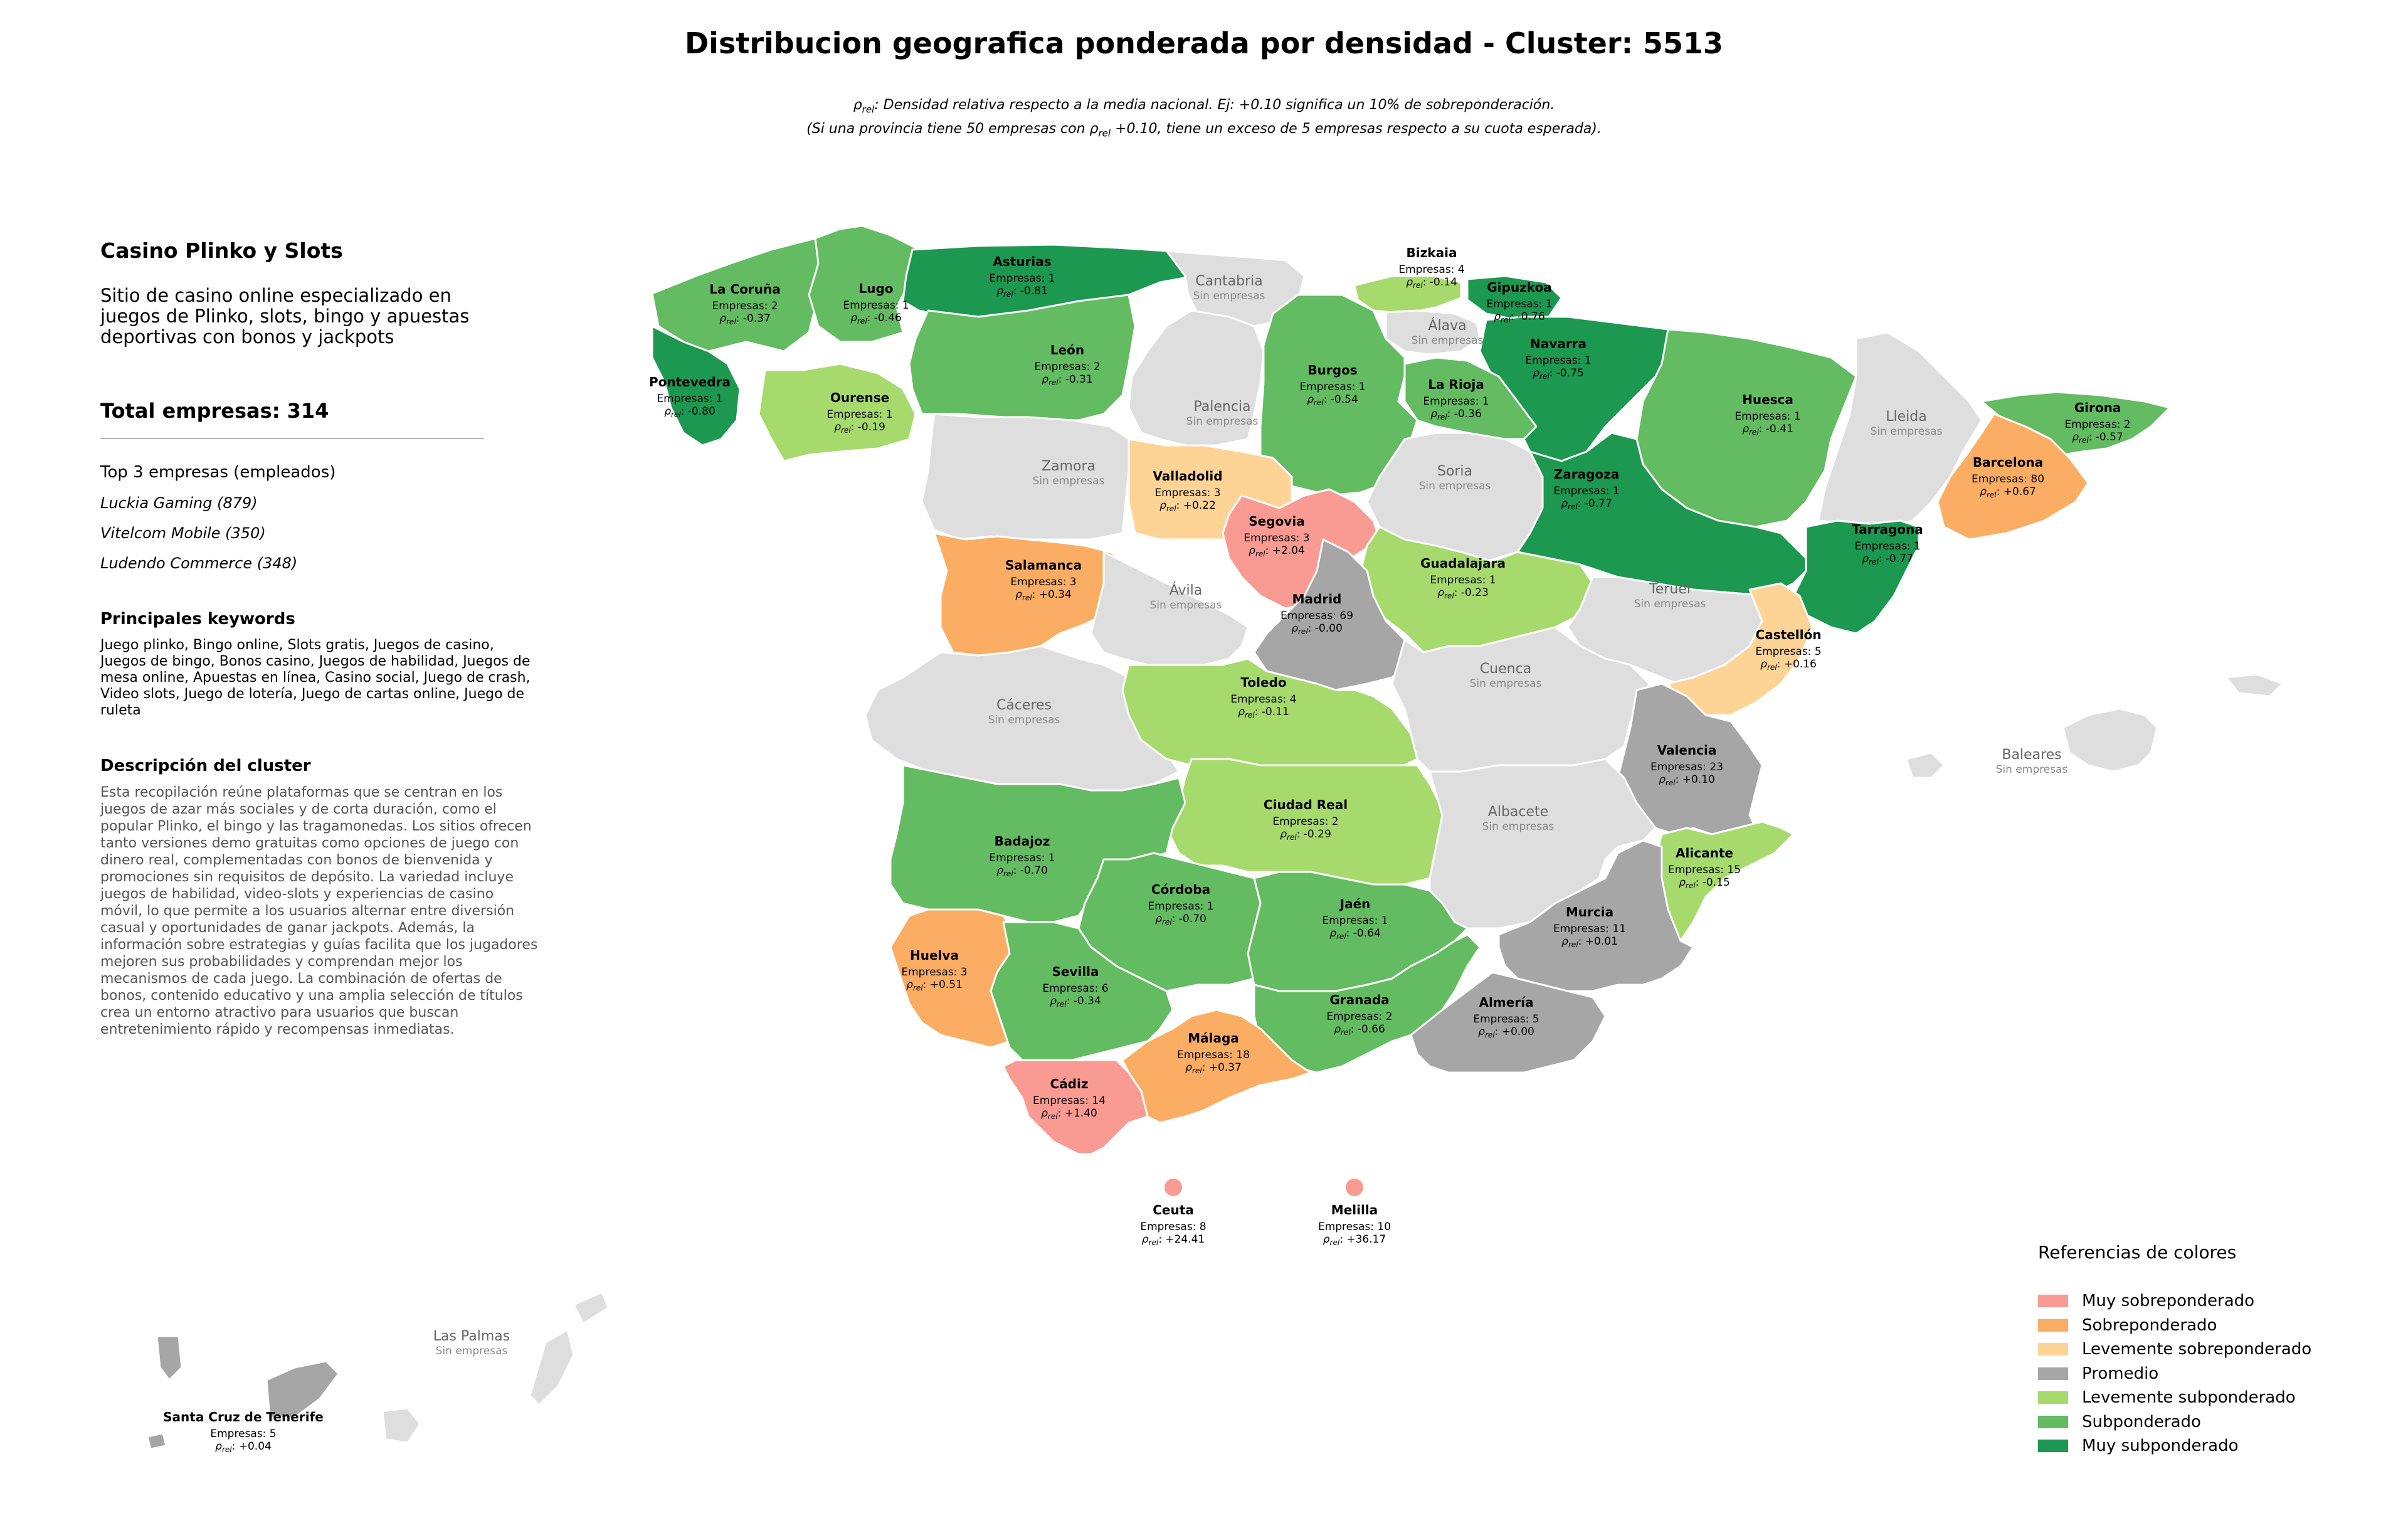  I want to click on province-rho: ρrel: +2.04, so click(1277, 551).